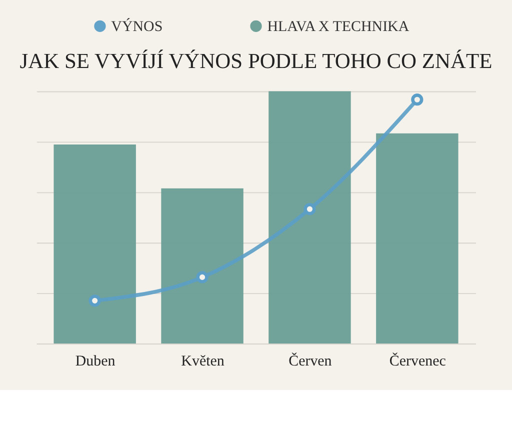 The image size is (512, 429). Describe the element at coordinates (338, 26) in the screenshot. I see `legend-label: HLAVA X TECHNIKA` at that location.